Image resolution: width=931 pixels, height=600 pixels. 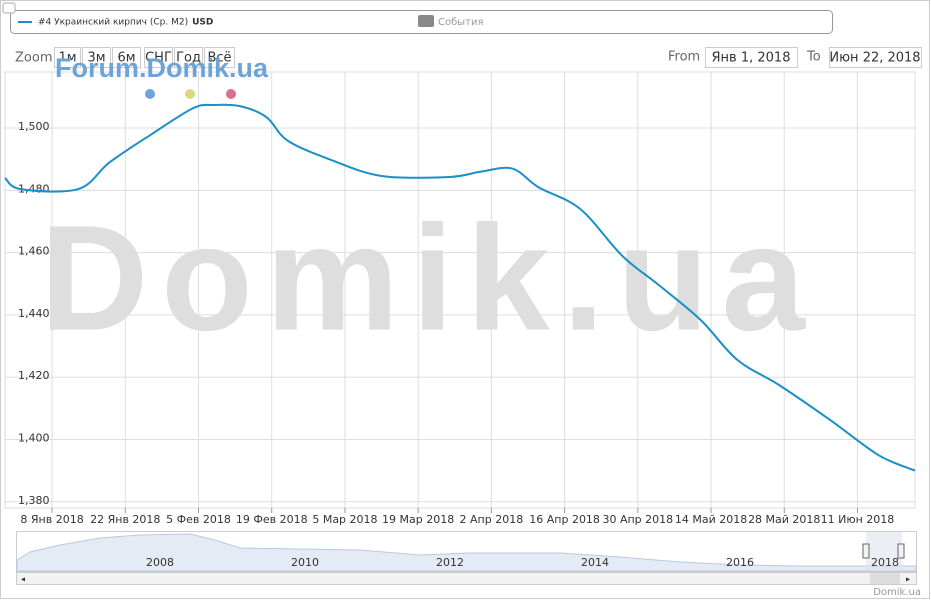 I want to click on credit: Domik.ua, so click(x=897, y=592).